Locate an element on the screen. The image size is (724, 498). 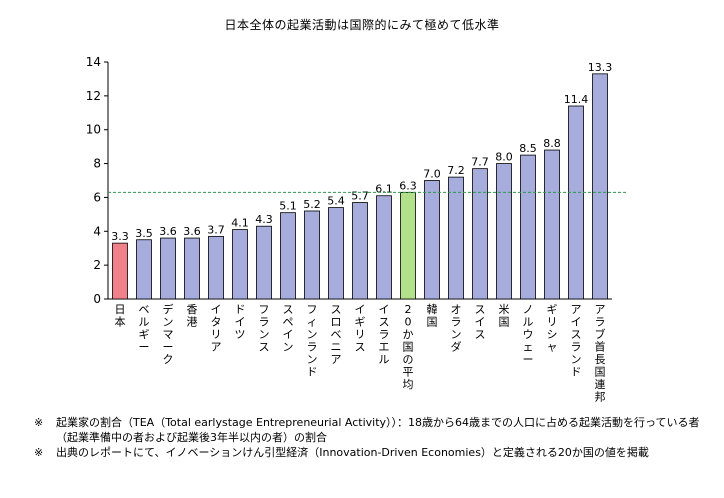
data-label: 4.1 is located at coordinates (240, 223).